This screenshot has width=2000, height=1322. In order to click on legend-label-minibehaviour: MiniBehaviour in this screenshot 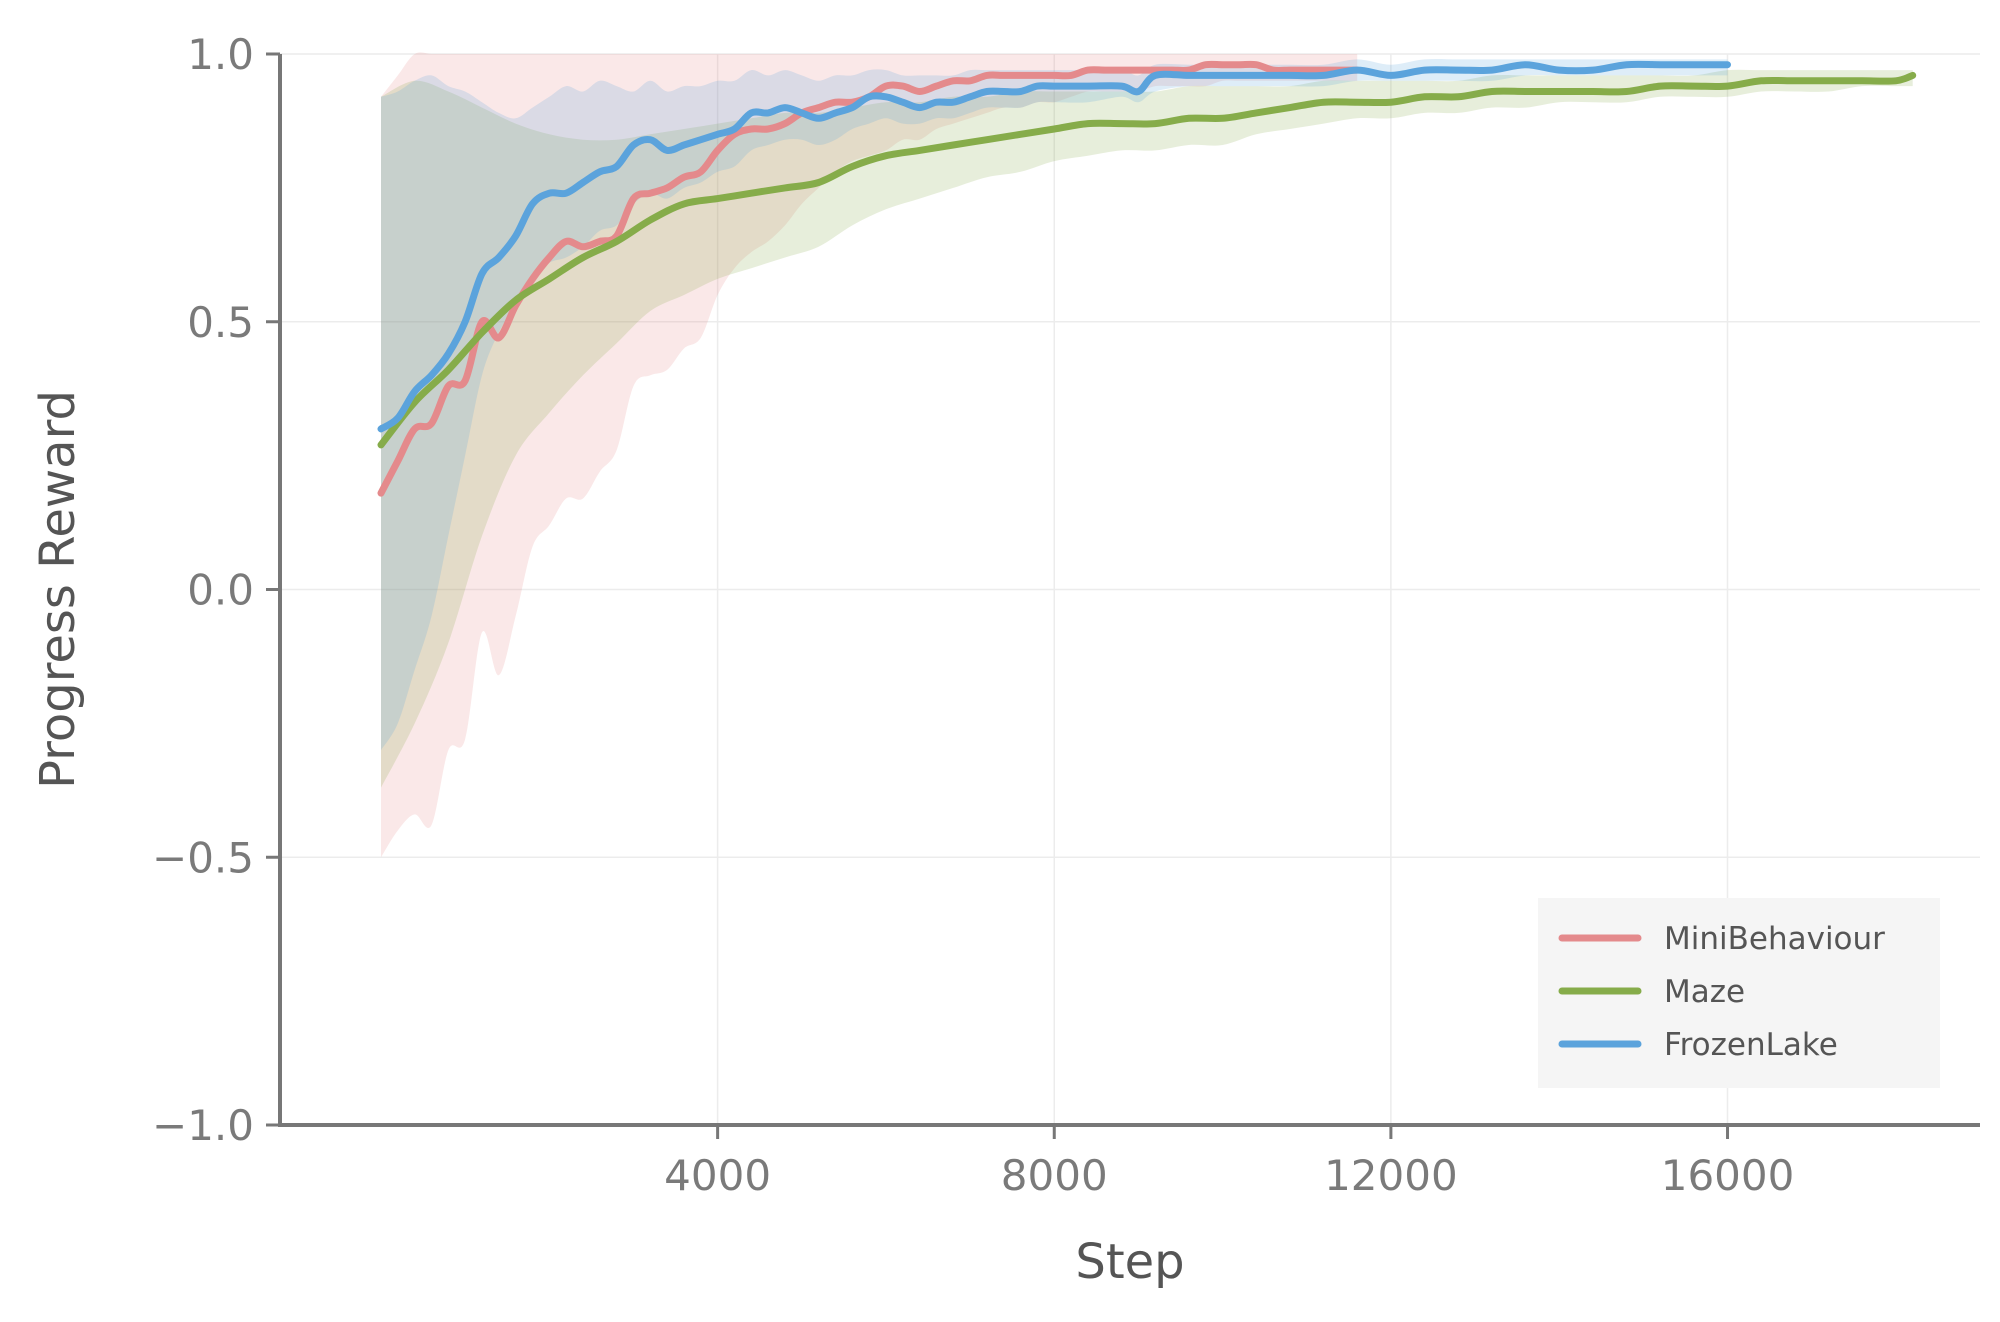, I will do `click(1774, 939)`.